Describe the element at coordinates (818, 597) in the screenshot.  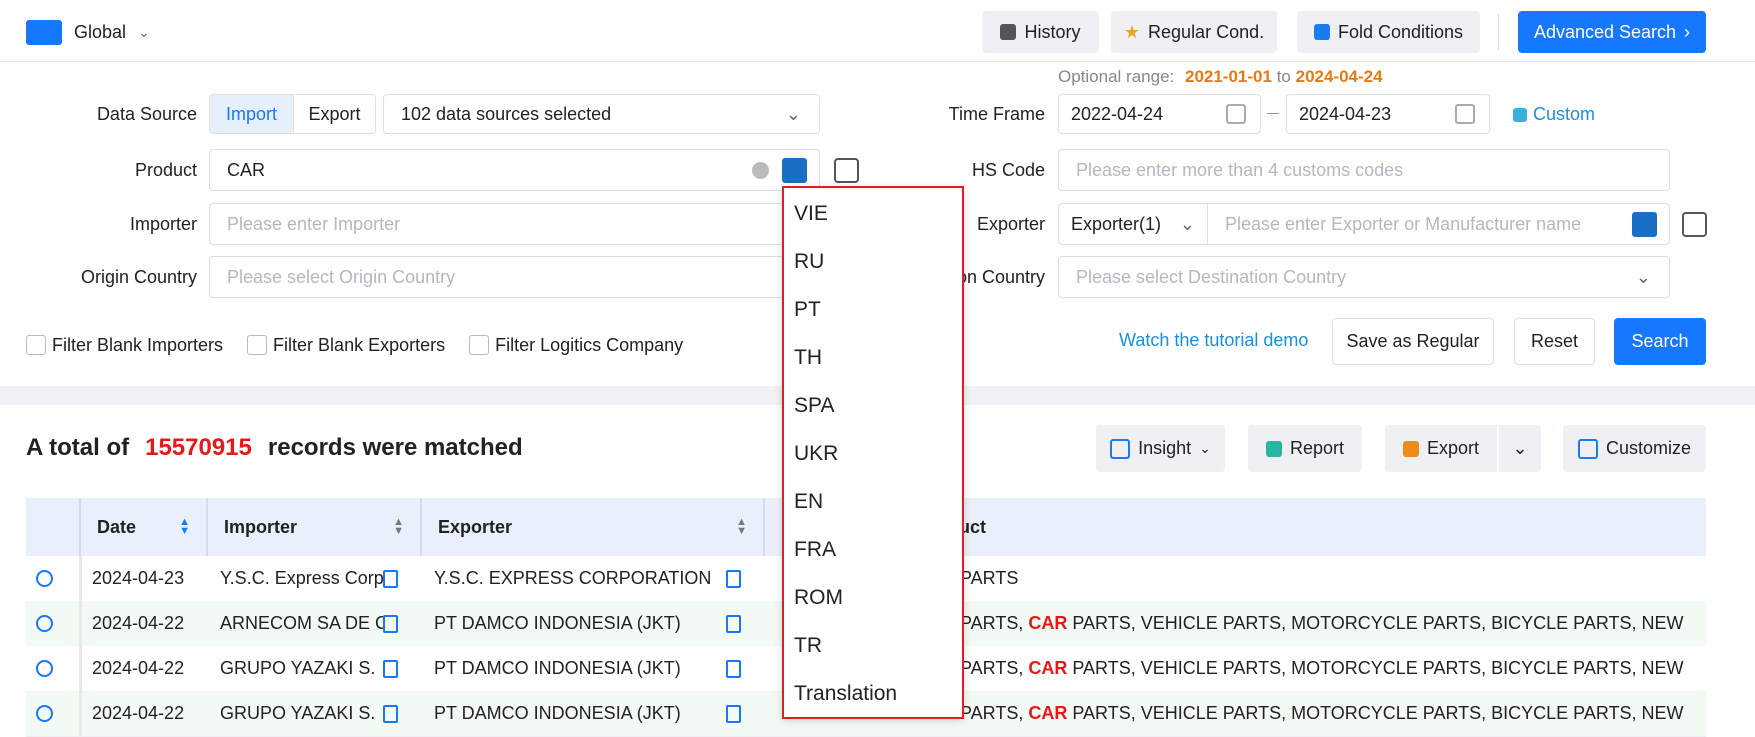
I see `menu-item: ROM` at that location.